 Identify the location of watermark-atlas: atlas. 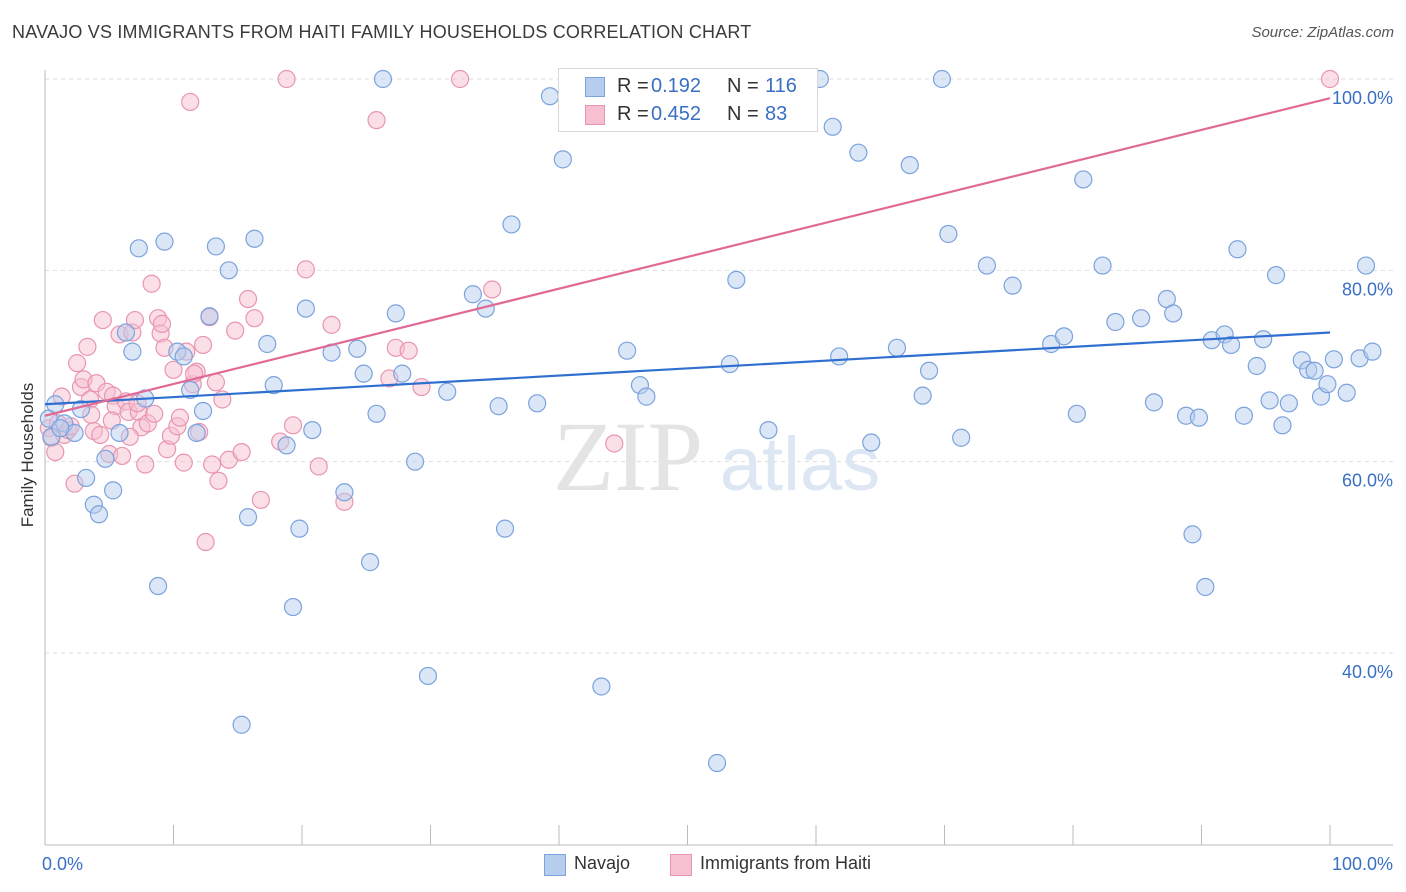
(800, 464).